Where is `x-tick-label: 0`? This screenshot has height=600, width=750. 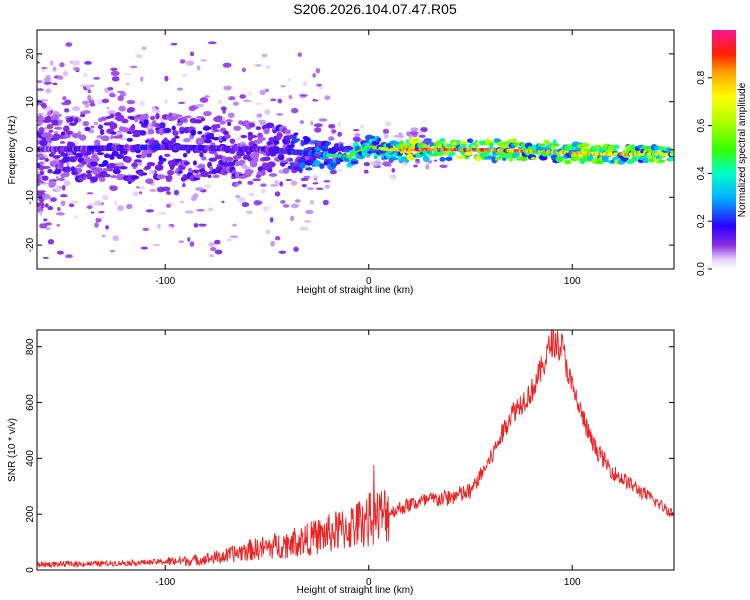 x-tick-label: 0 is located at coordinates (369, 281).